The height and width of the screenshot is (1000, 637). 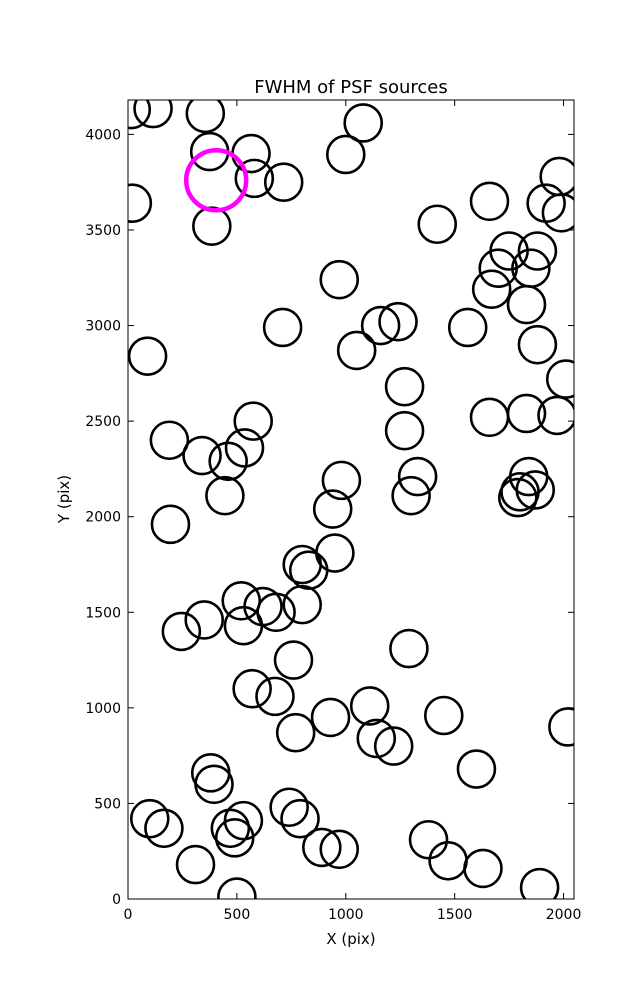 What do you see at coordinates (103, 518) in the screenshot?
I see `y-tick-label: 2000` at bounding box center [103, 518].